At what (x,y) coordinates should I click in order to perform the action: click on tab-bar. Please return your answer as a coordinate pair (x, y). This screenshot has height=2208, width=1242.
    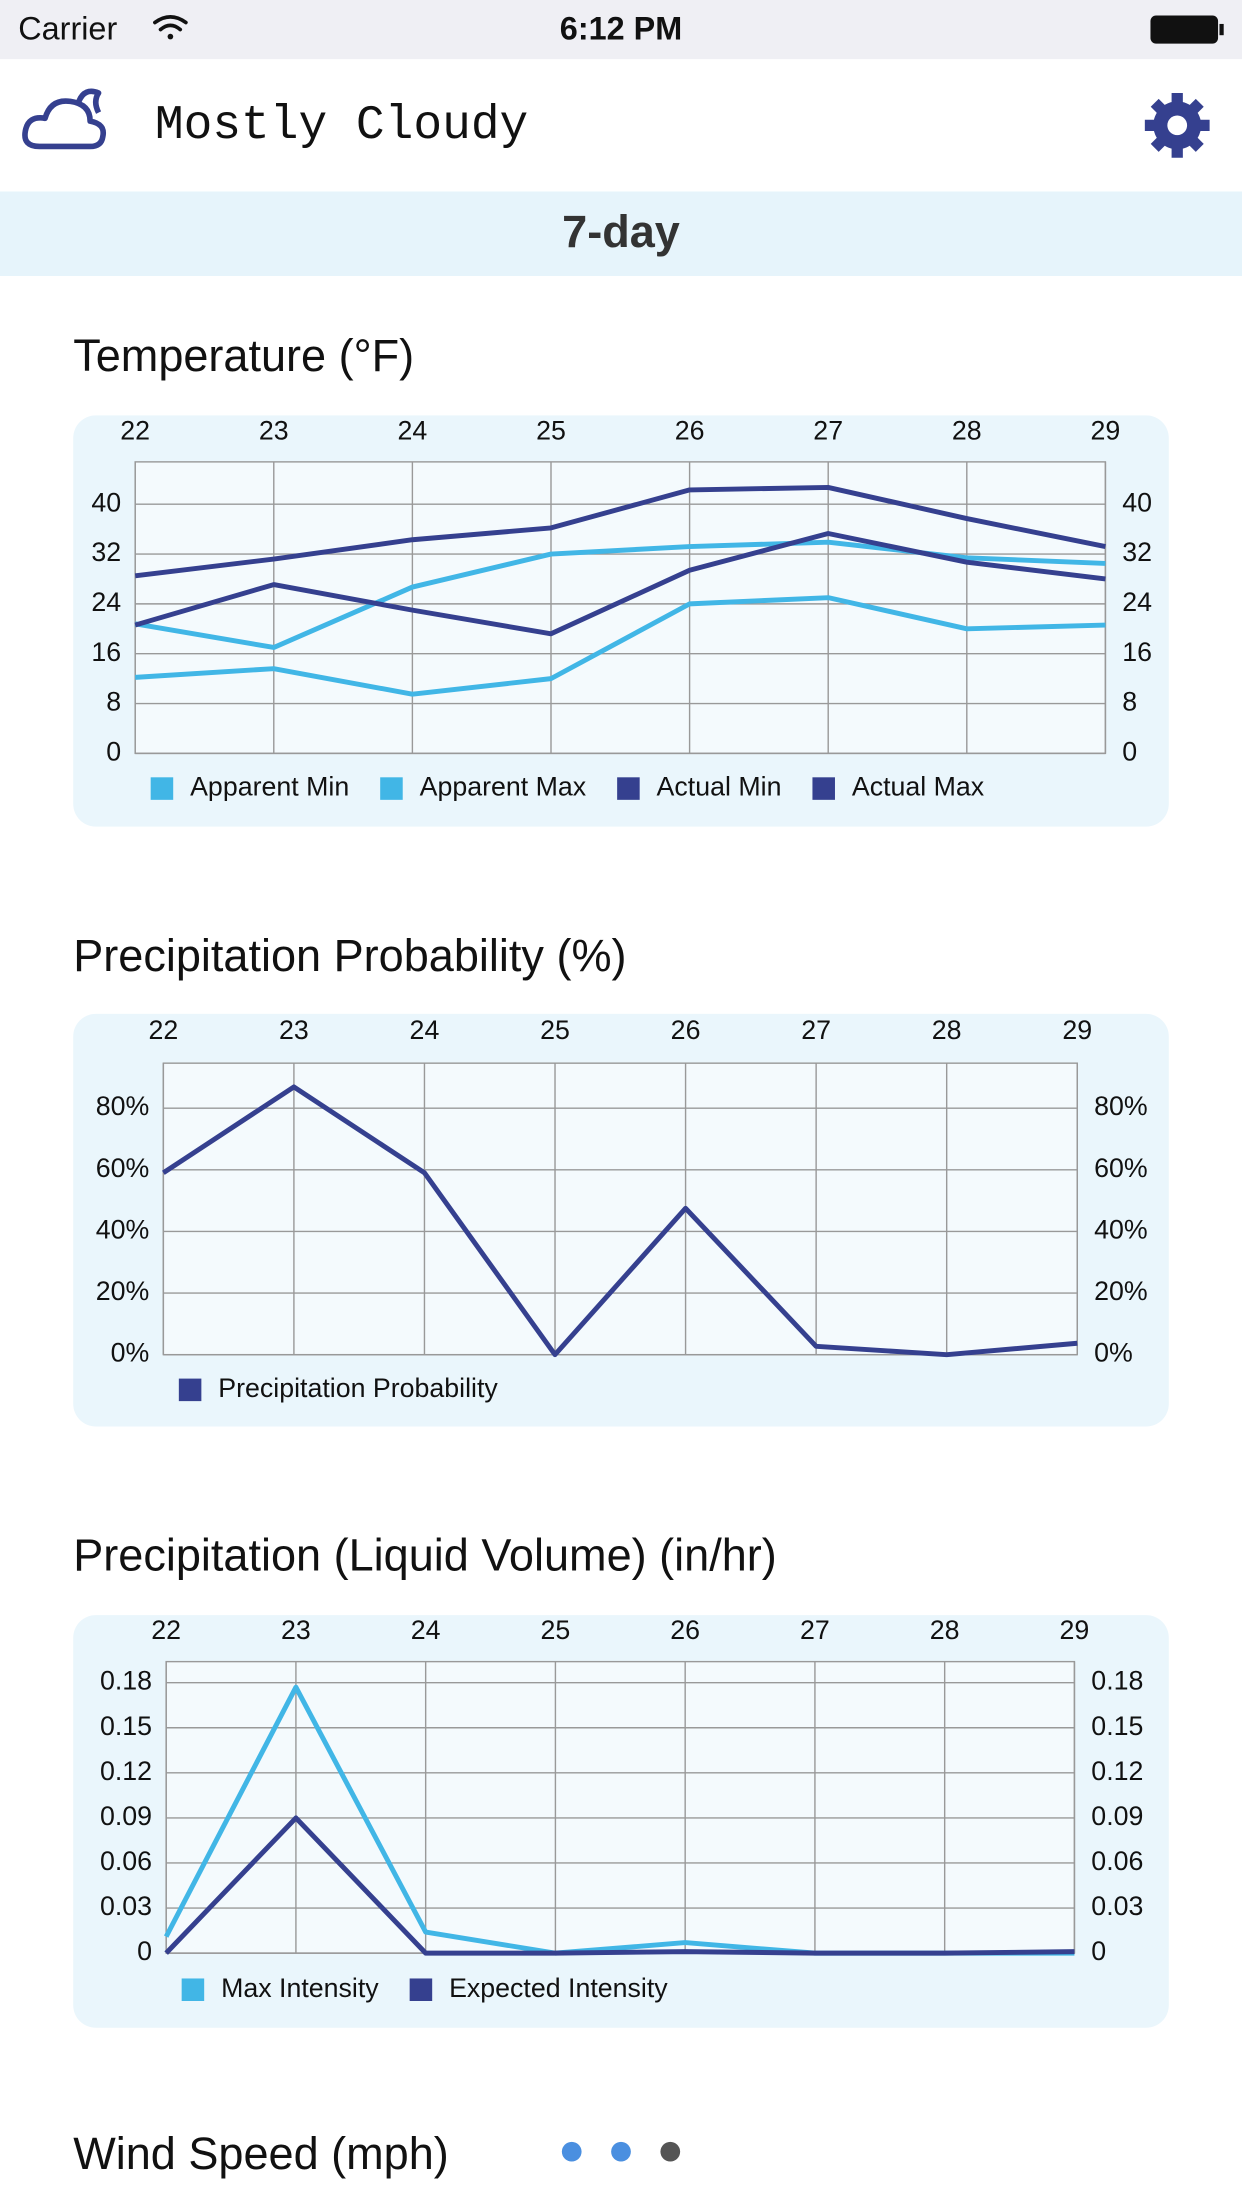
    Looking at the image, I should click on (621, 233).